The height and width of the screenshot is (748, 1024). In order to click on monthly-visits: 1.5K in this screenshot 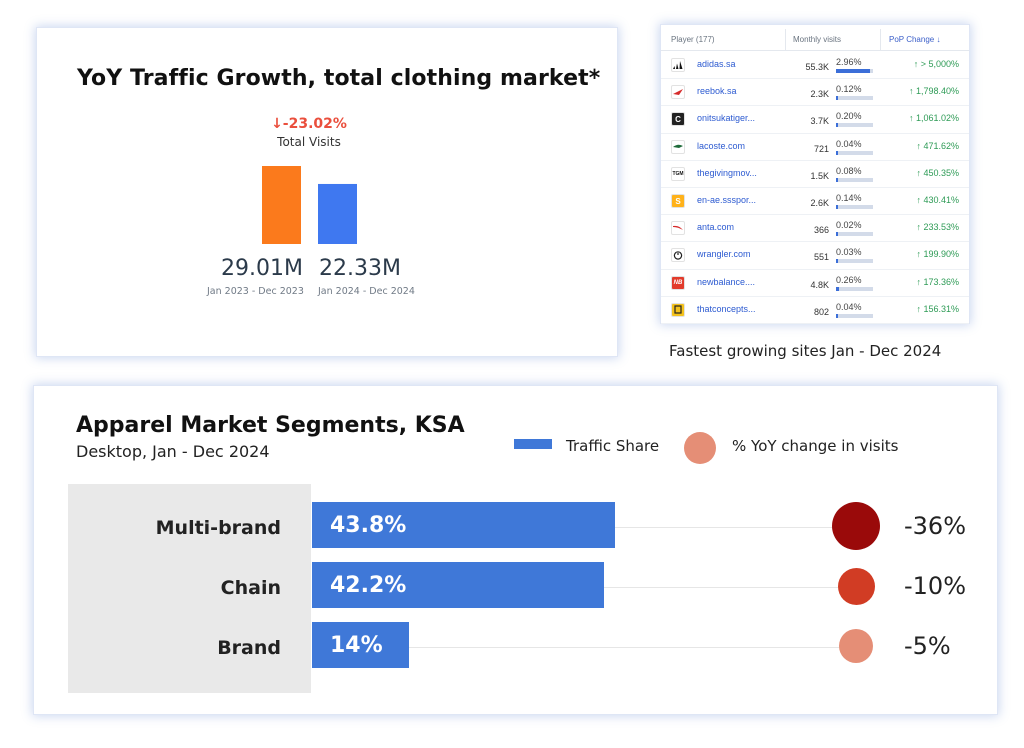, I will do `click(819, 175)`.